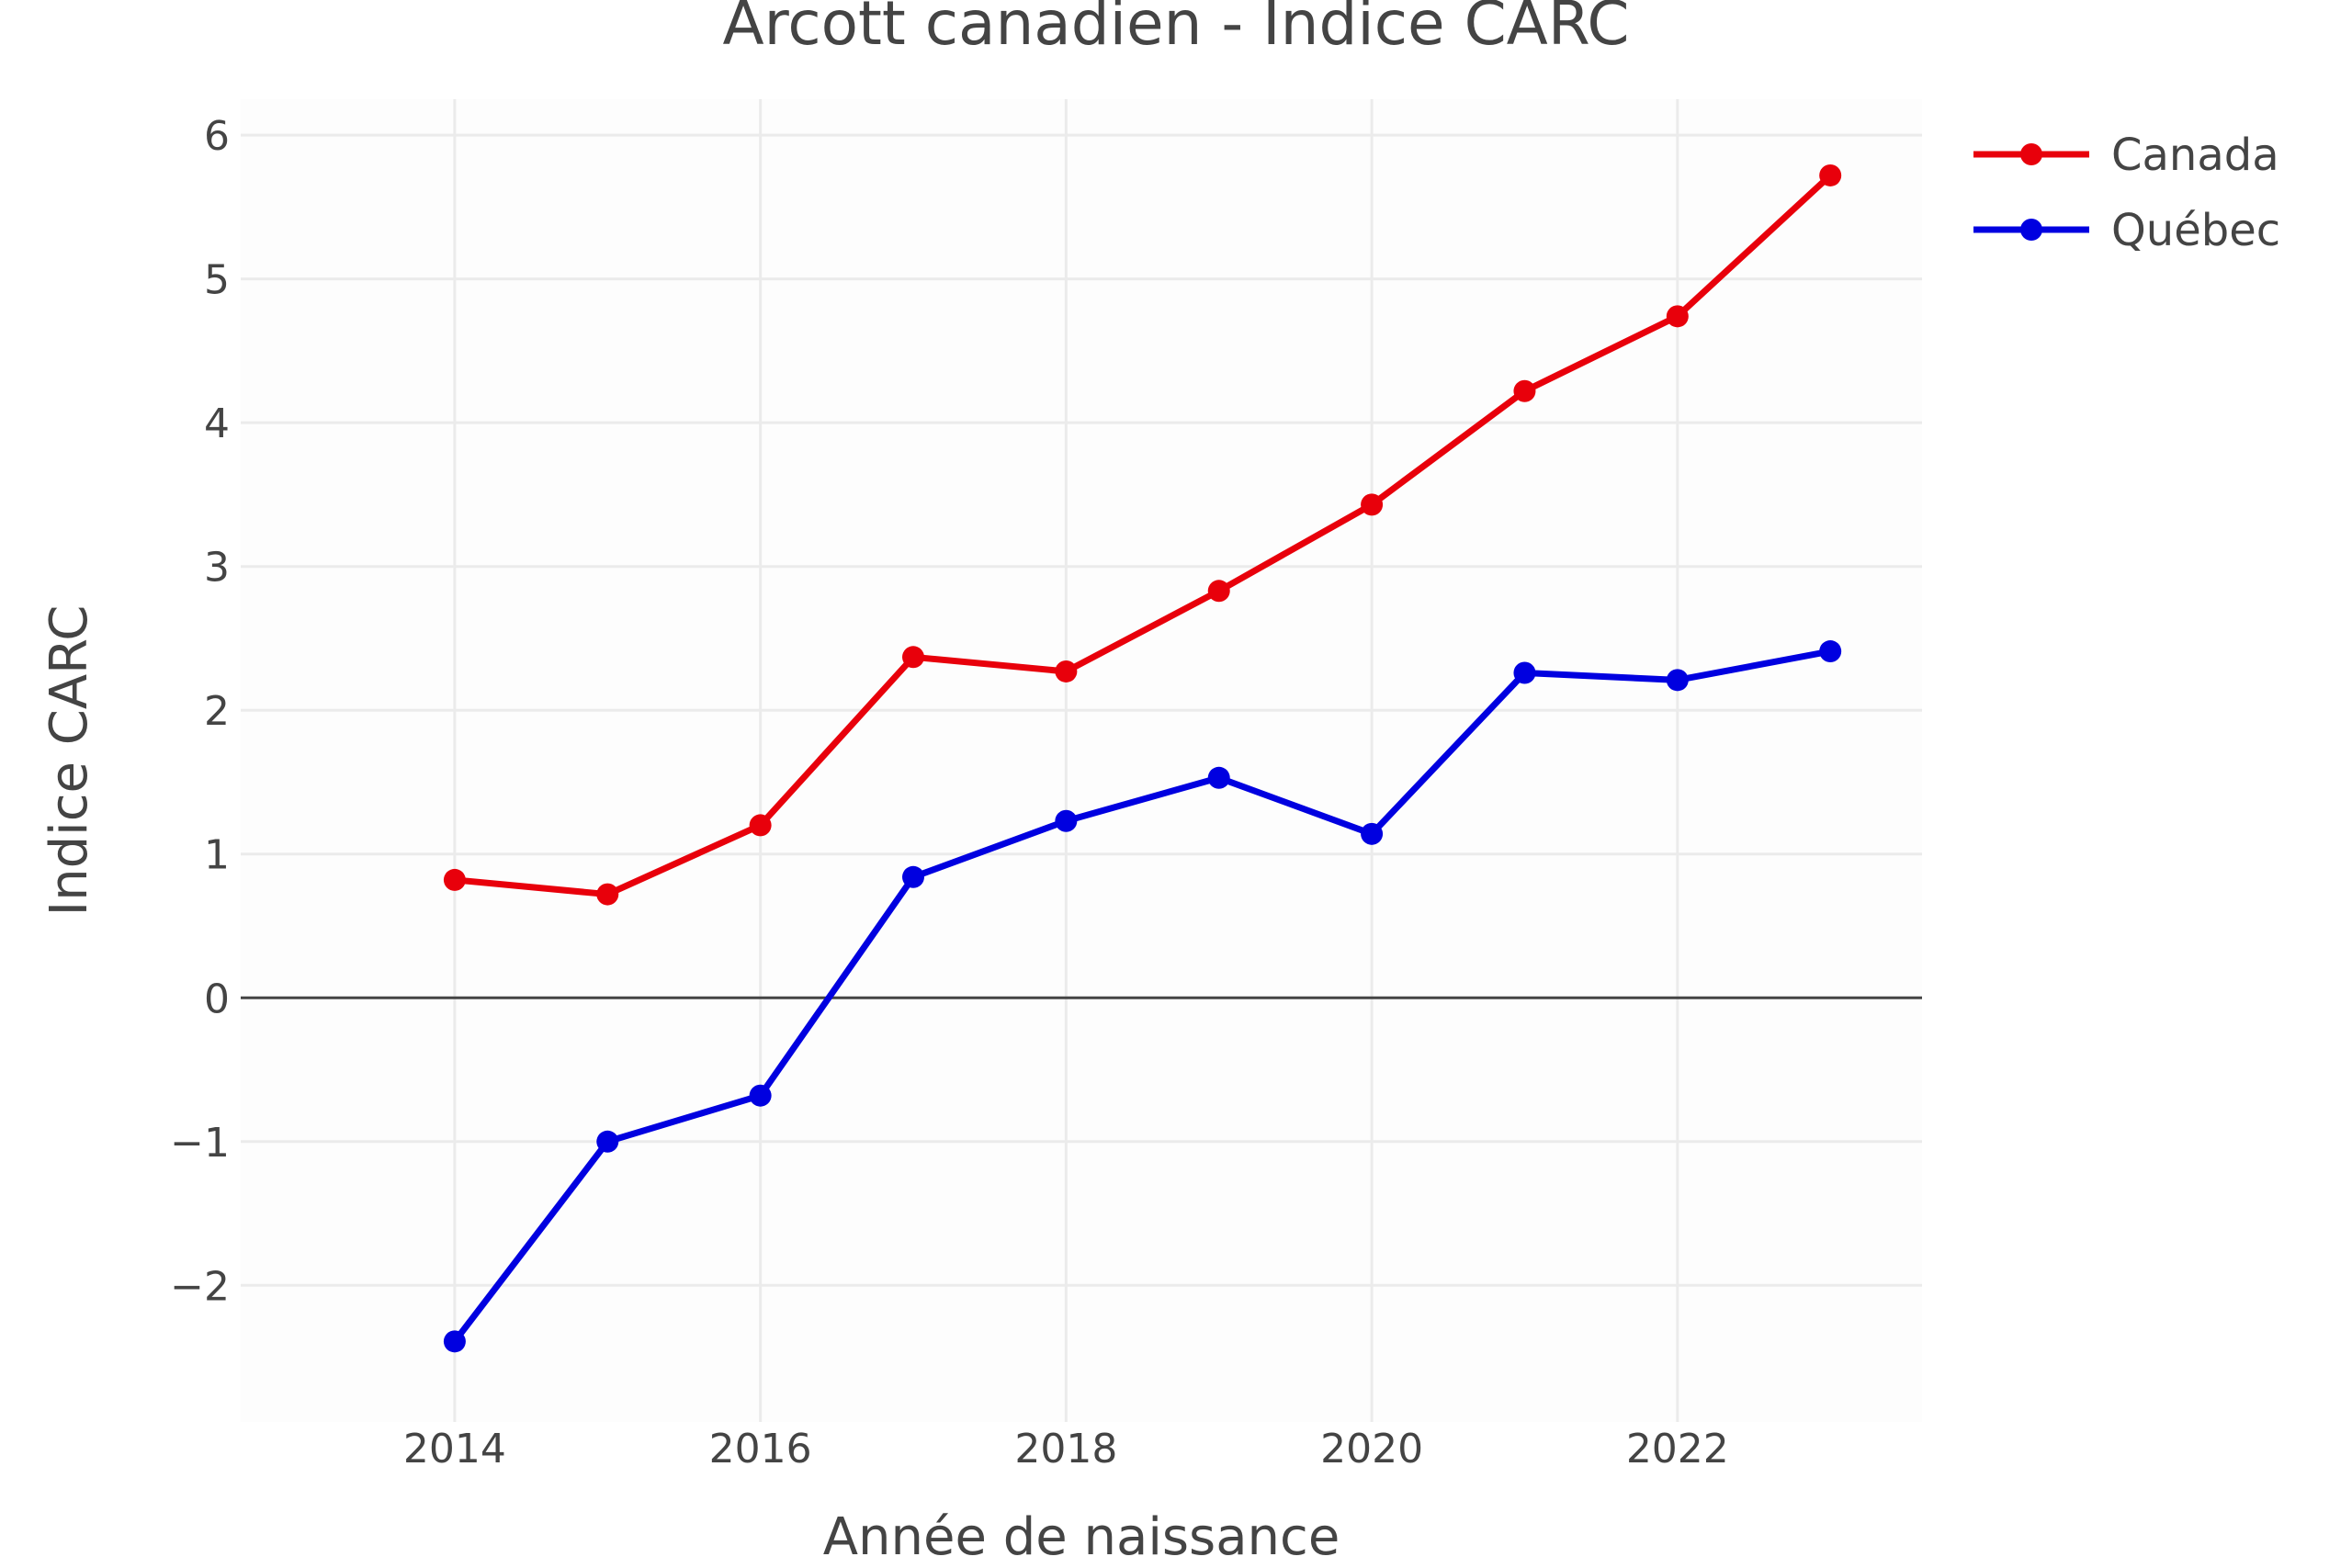  I want to click on chart-title: Arcott canadien - Indice CARC, so click(1176, 29).